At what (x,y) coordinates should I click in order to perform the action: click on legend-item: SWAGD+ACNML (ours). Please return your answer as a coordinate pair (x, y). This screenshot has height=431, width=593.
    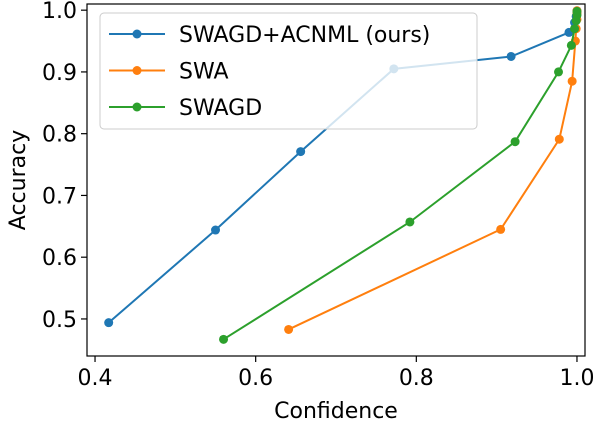
    Looking at the image, I should click on (269, 35).